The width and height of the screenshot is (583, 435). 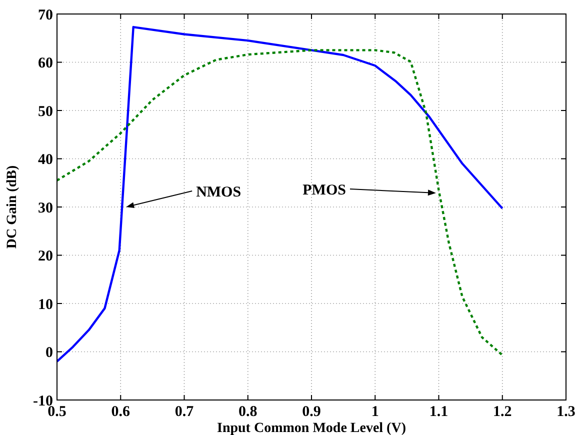 I want to click on y-tick-label: 50, so click(x=45, y=112).